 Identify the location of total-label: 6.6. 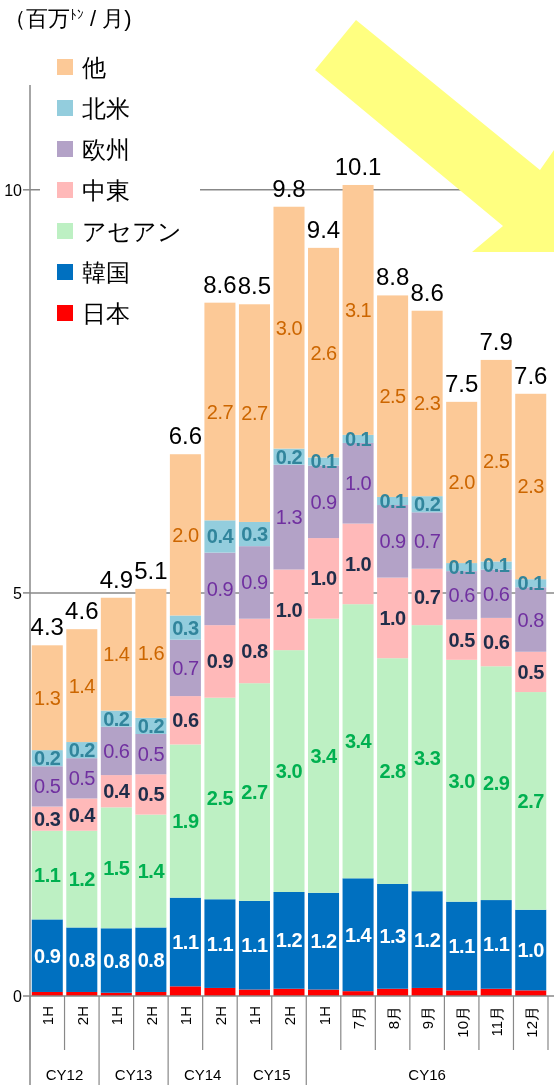
(185, 436).